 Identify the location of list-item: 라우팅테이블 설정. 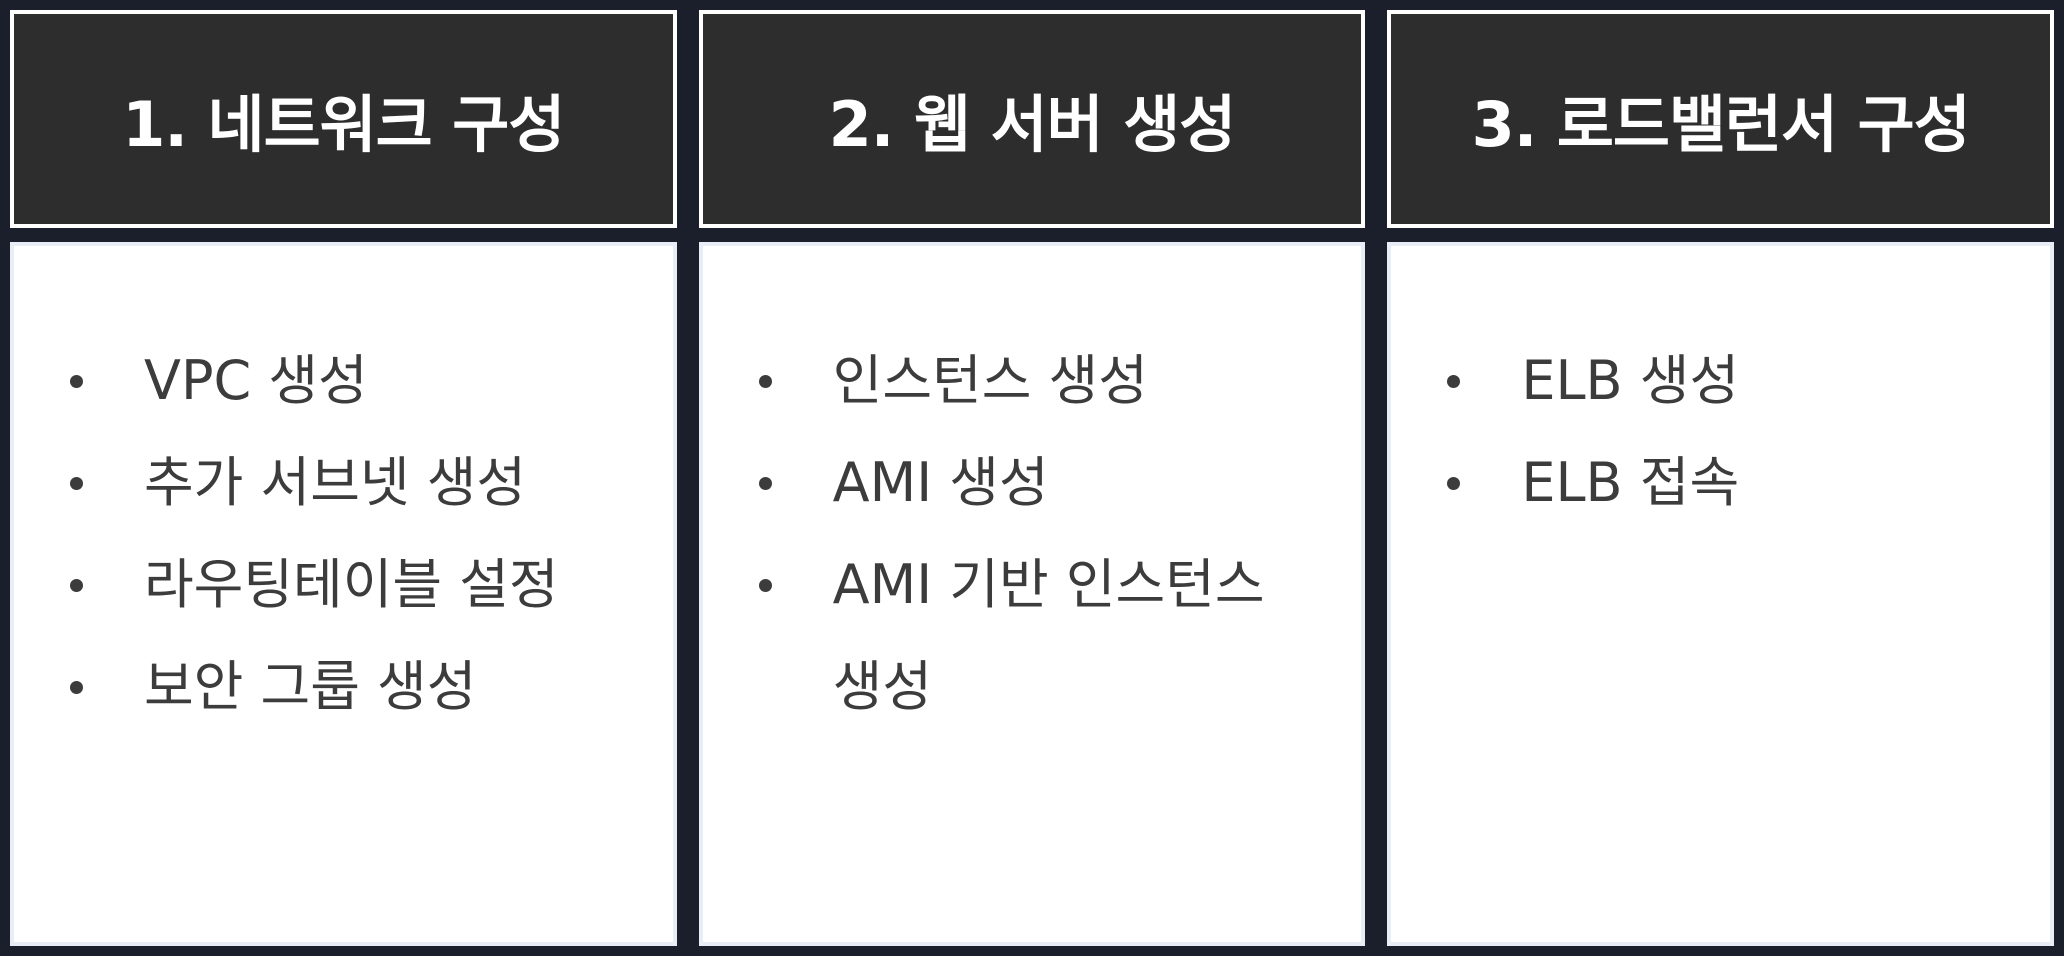
(351, 585).